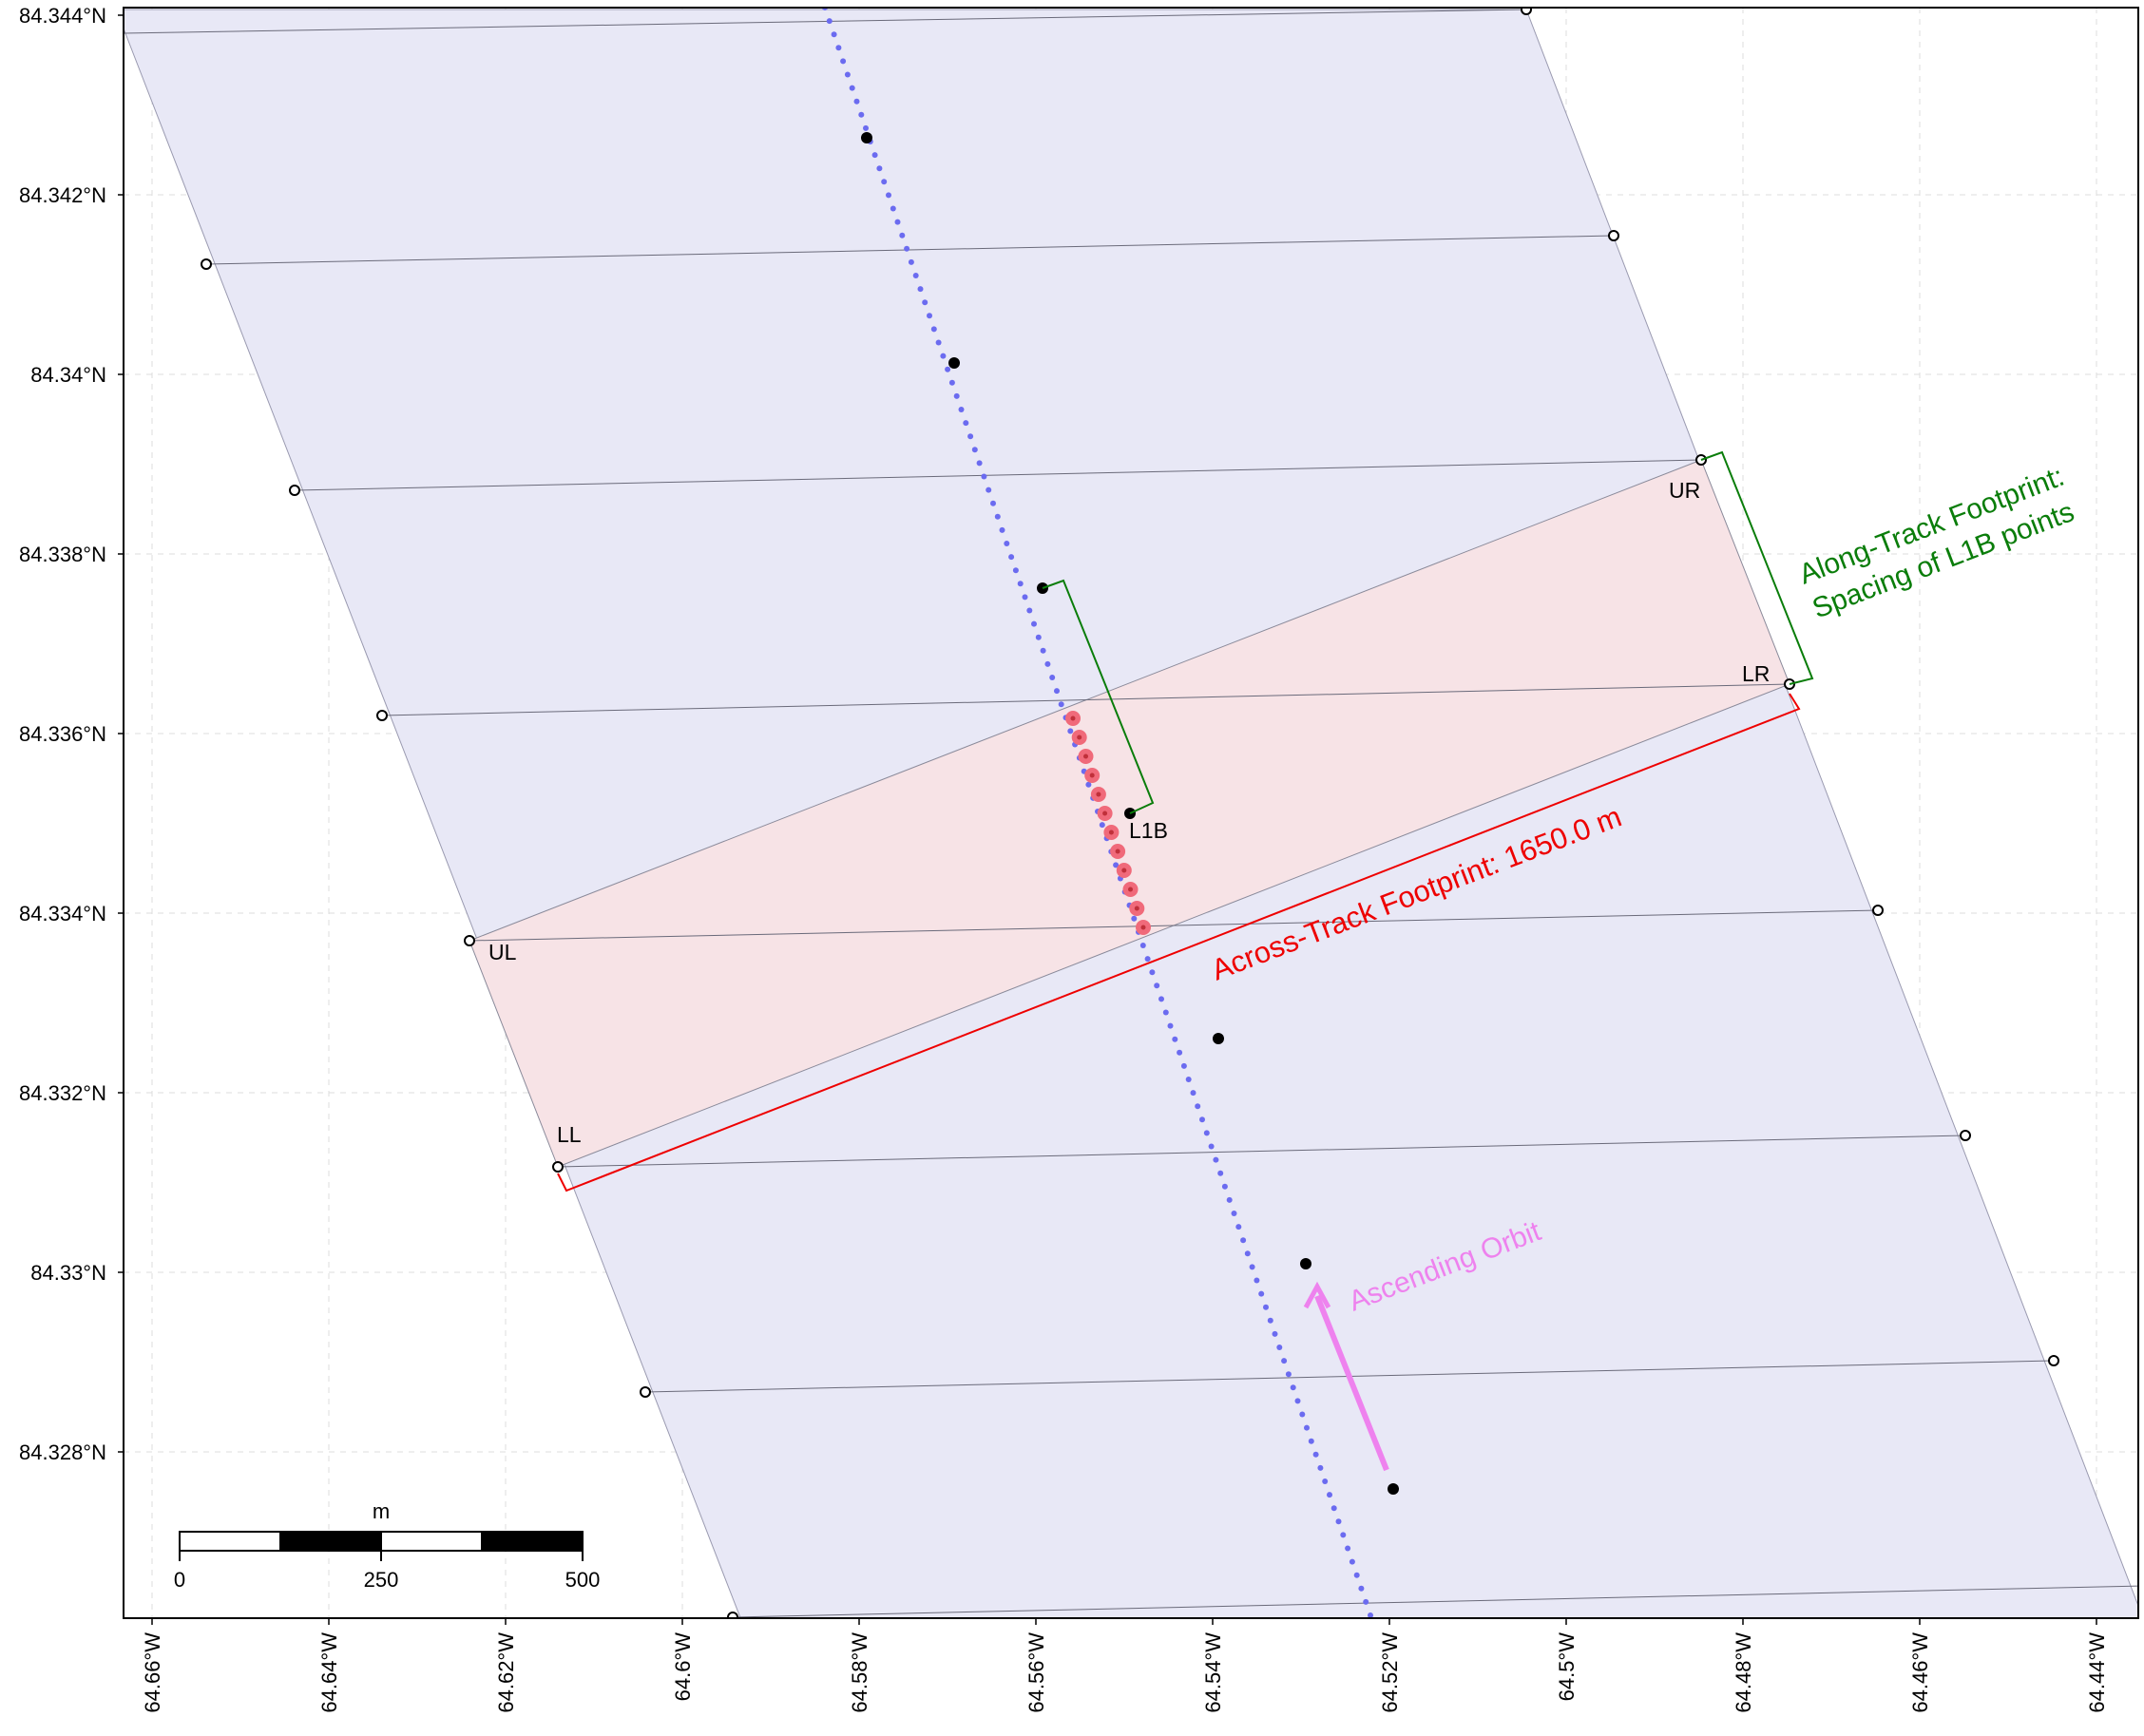 This screenshot has width=2144, height=1736. I want to click on highlighted-points, so click(1108, 823).